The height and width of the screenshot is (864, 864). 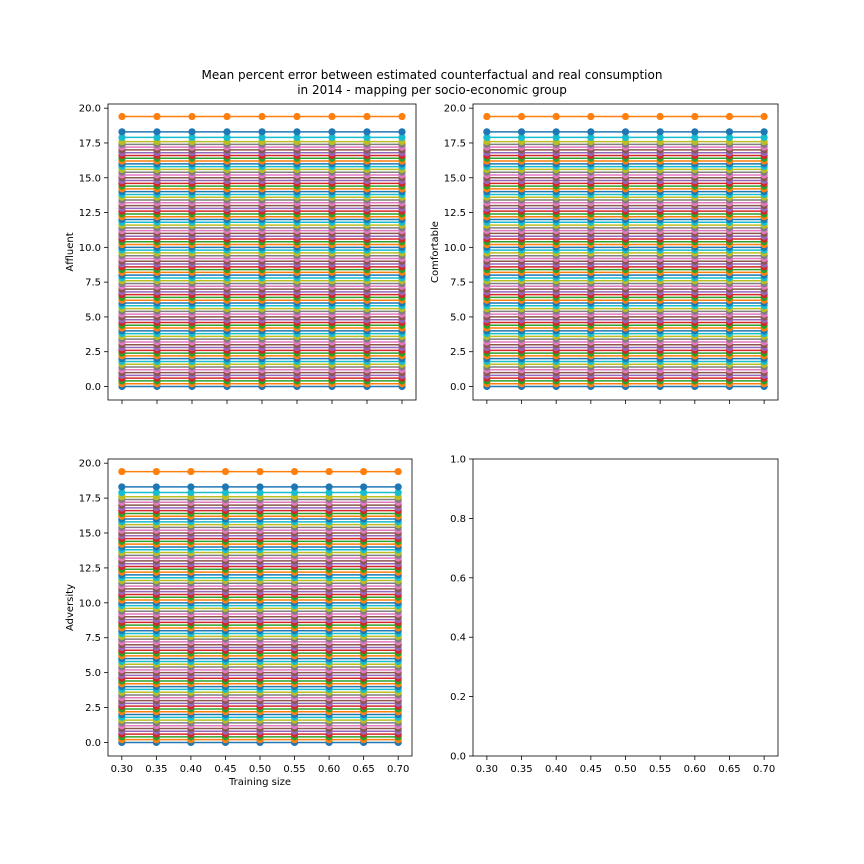 I want to click on y-tick-label: 0.8, so click(x=458, y=519).